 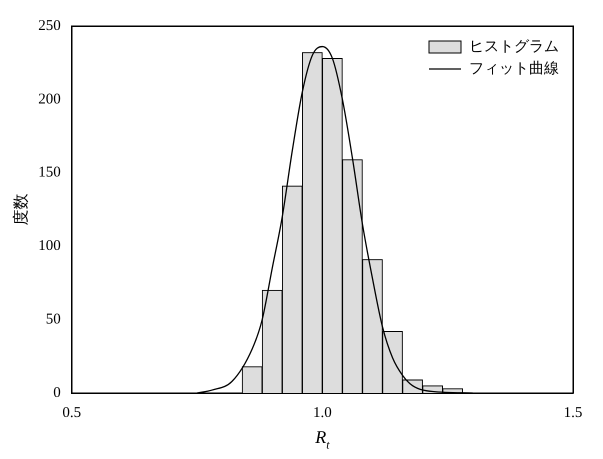 What do you see at coordinates (53, 320) in the screenshot?
I see `y-tick-label: 50` at bounding box center [53, 320].